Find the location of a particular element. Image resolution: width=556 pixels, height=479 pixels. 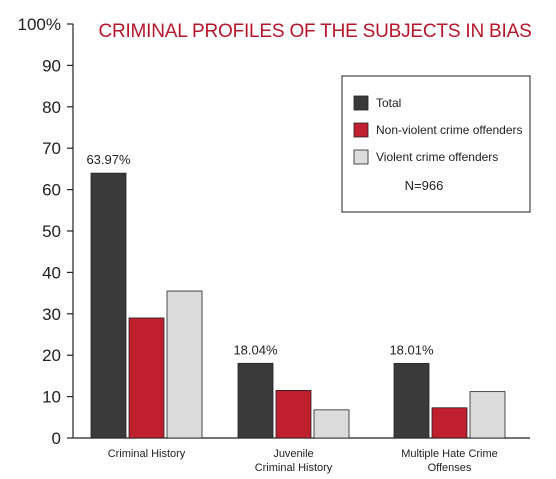

y-tick-label: 40 is located at coordinates (51, 272).